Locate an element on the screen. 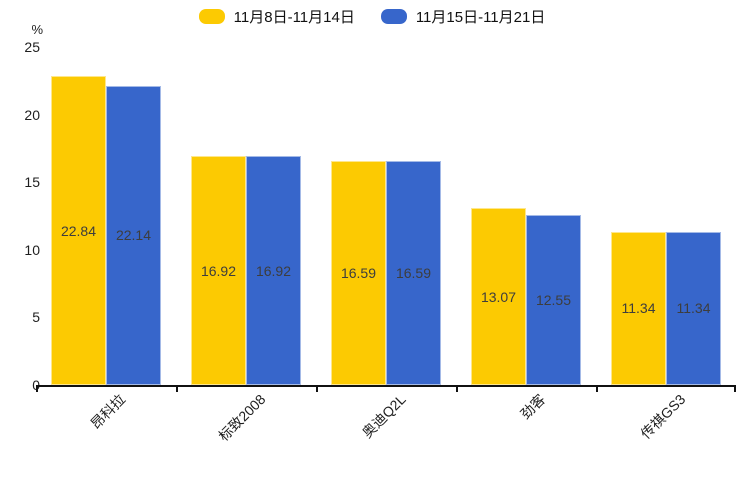 Image resolution: width=744 pixels, height=496 pixels. y-tick-label: 20 is located at coordinates (32, 114).